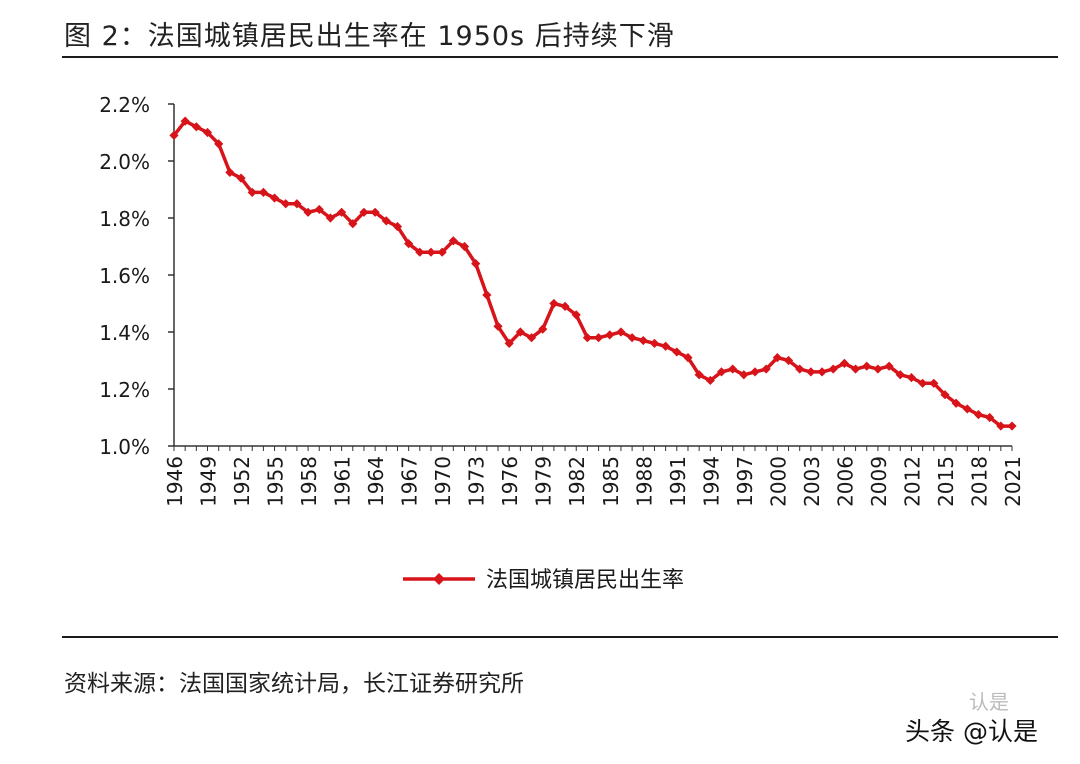 This screenshot has width=1080, height=764. Describe the element at coordinates (477, 481) in the screenshot. I see `x-tick-label: 1973` at that location.